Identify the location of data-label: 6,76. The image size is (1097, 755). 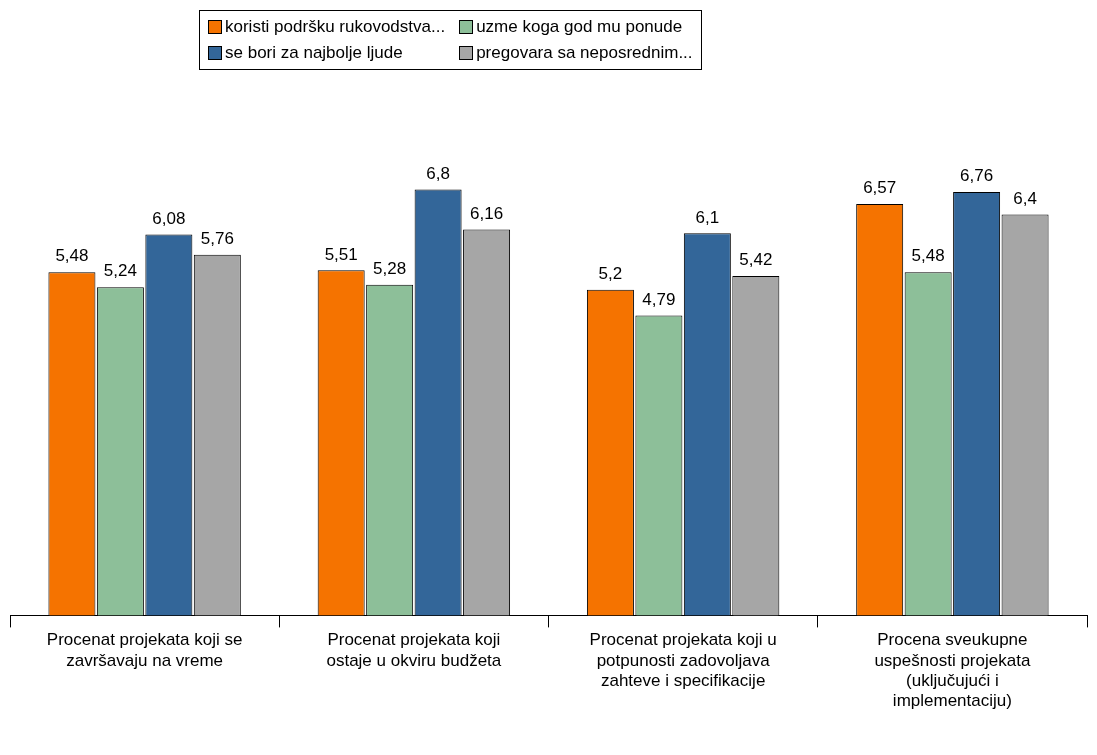
(977, 176).